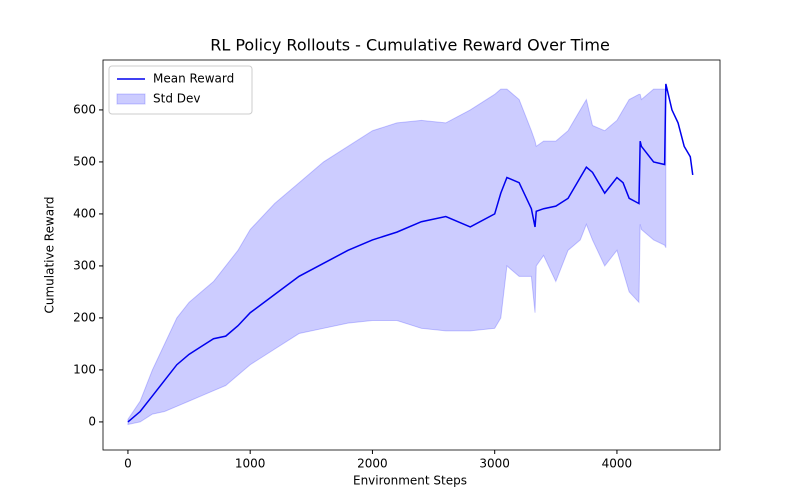 This screenshot has height=500, width=800. Describe the element at coordinates (250, 464) in the screenshot. I see `x-tick-label: 1000` at that location.